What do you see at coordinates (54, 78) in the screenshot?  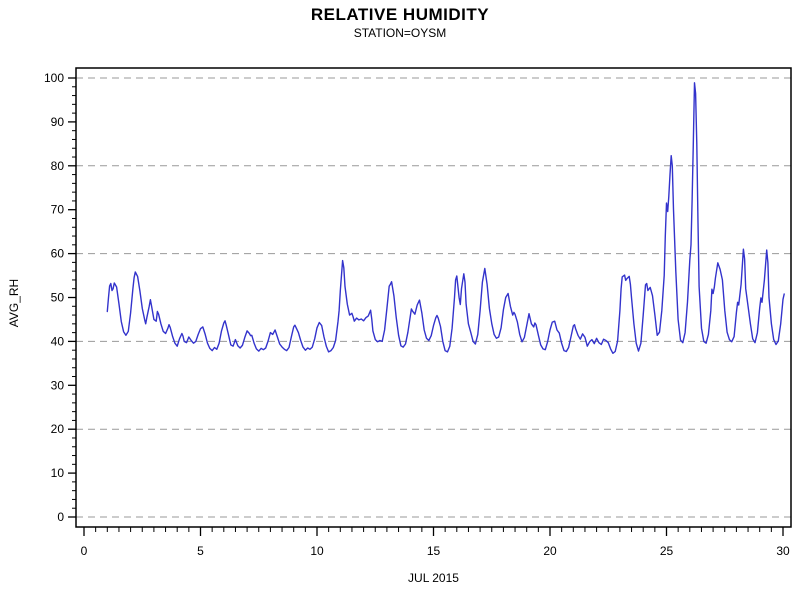 I see `y-tick-label: 100` at bounding box center [54, 78].